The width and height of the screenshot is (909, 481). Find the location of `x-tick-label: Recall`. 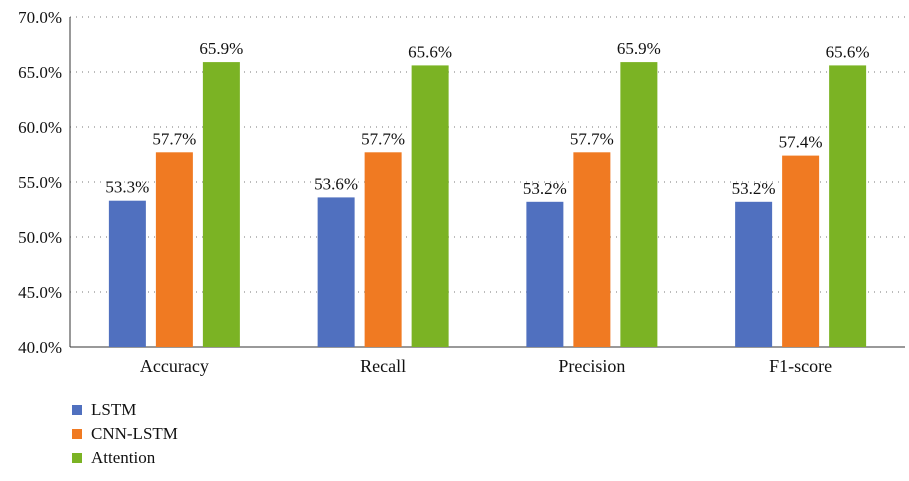

x-tick-label: Recall is located at coordinates (383, 366).